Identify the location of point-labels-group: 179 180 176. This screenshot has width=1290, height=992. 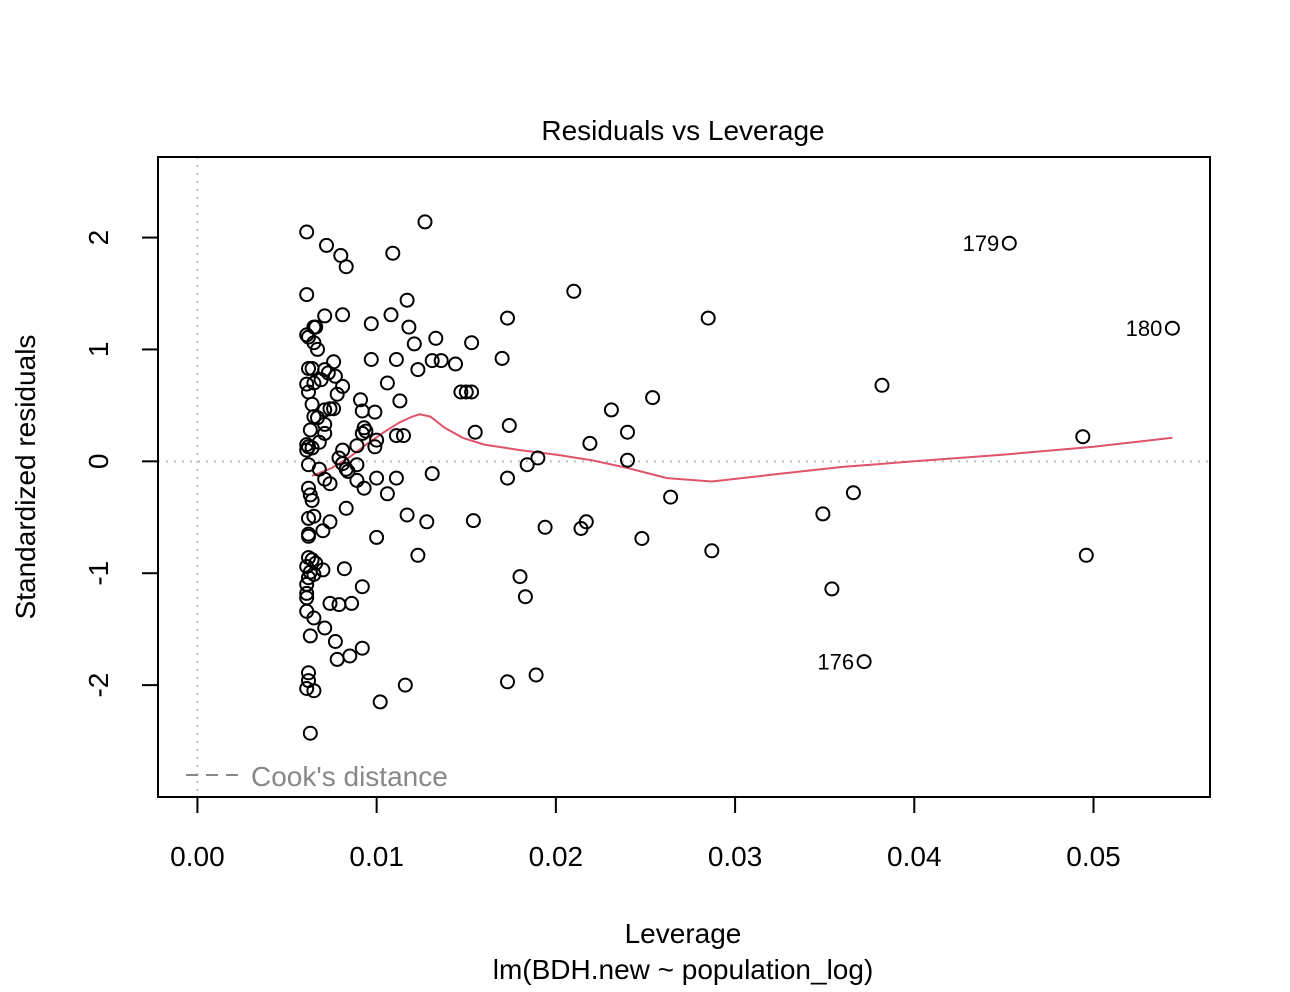
(989, 452).